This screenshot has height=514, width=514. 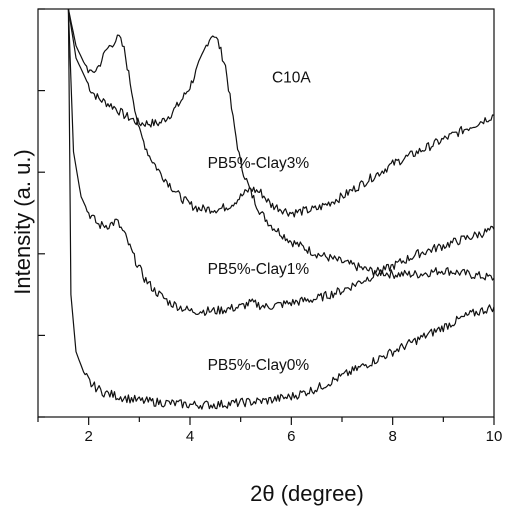 What do you see at coordinates (494, 436) in the screenshot?
I see `x-tick-label: 10` at bounding box center [494, 436].